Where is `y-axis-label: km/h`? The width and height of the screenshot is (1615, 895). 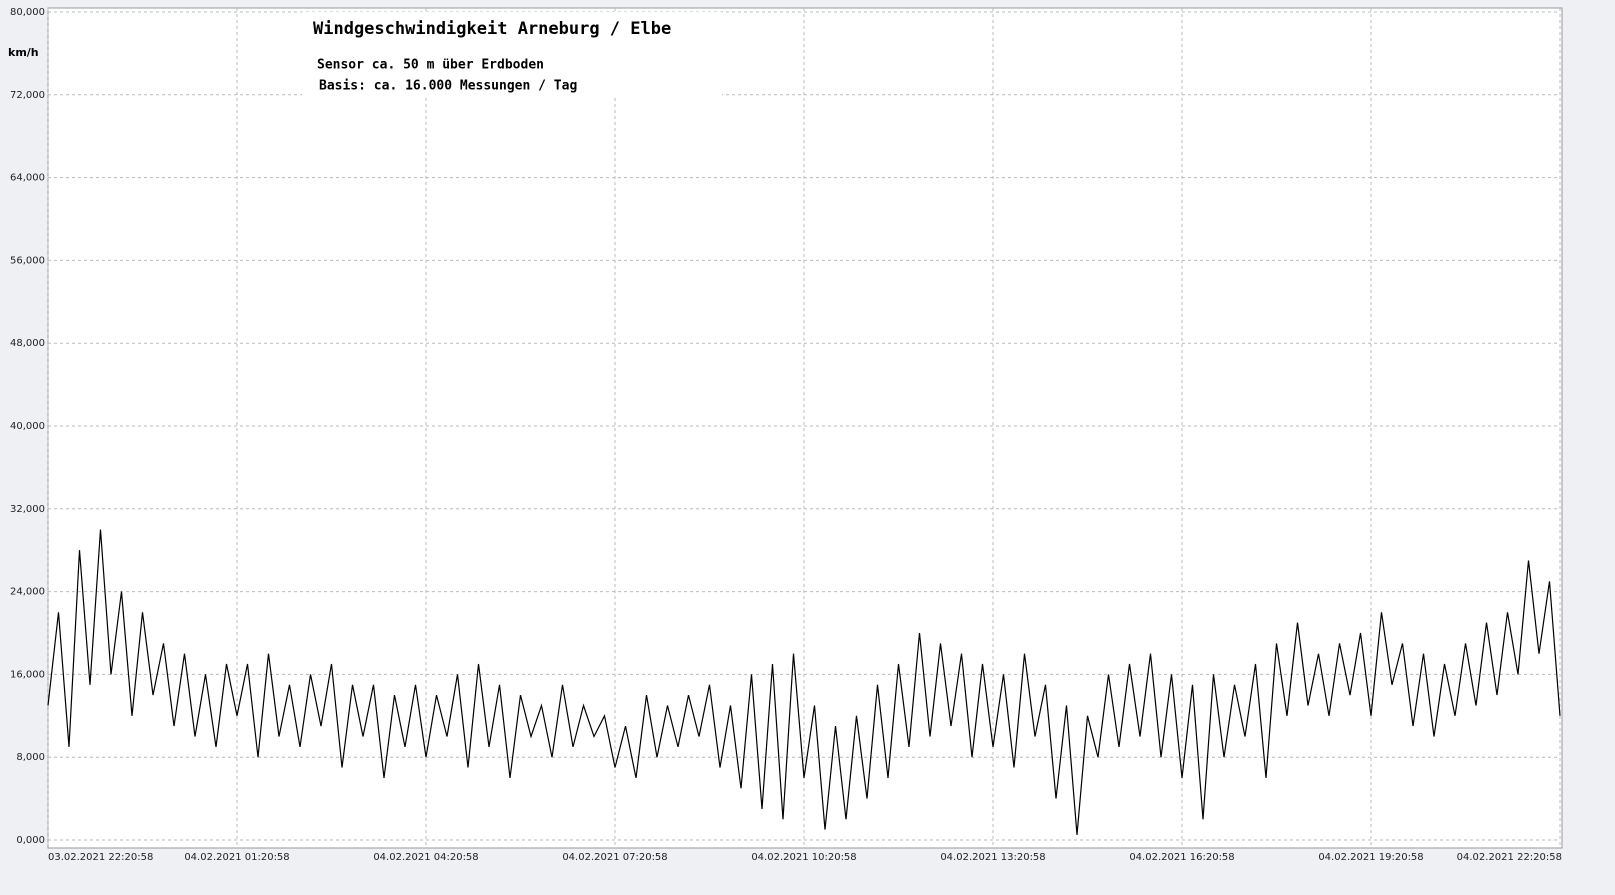
y-axis-label: km/h is located at coordinates (23, 52).